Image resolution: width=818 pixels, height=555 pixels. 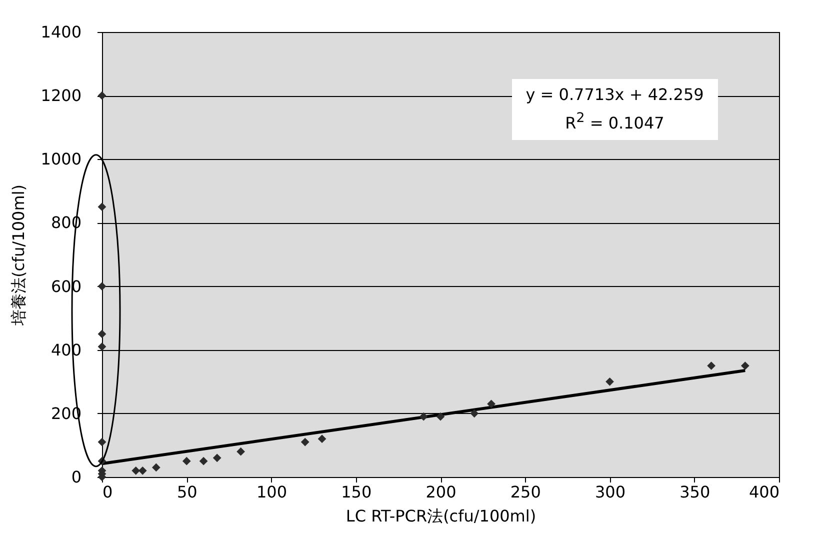 I want to click on x-tick-label: 100, so click(x=272, y=492).